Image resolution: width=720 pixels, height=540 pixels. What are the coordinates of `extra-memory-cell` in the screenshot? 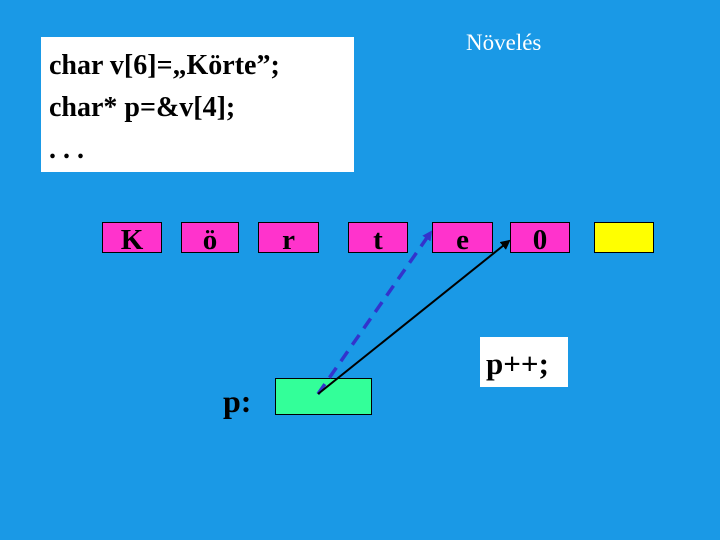 It's located at (624, 237).